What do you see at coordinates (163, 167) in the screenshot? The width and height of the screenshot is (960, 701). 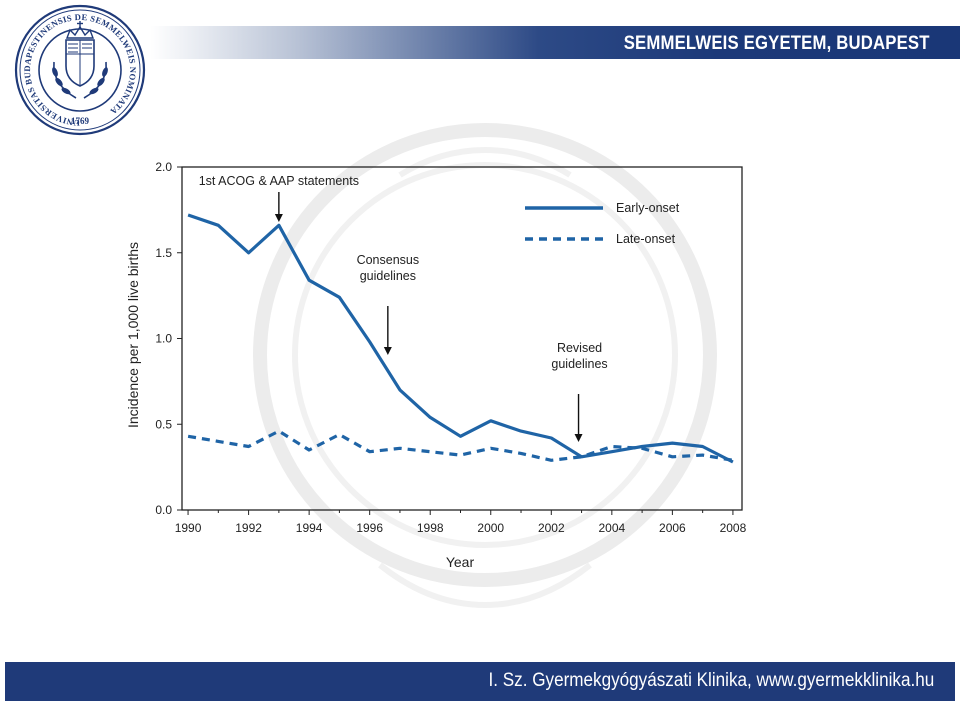 I see `y-tick-label: 2.0` at bounding box center [163, 167].